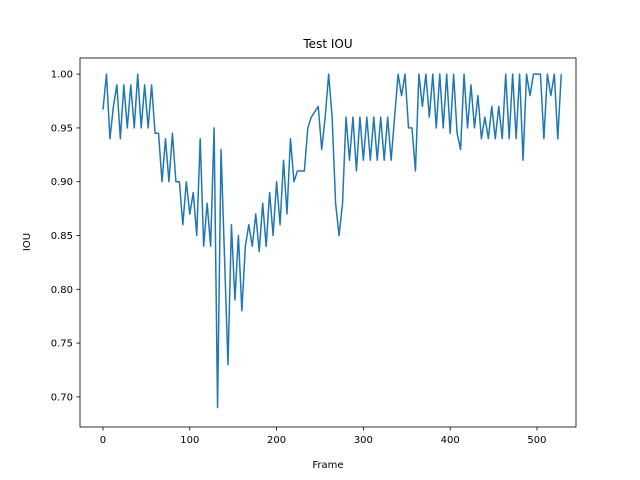 This screenshot has width=640, height=480. What do you see at coordinates (27, 242) in the screenshot?
I see `y-axis-label: IOU` at bounding box center [27, 242].